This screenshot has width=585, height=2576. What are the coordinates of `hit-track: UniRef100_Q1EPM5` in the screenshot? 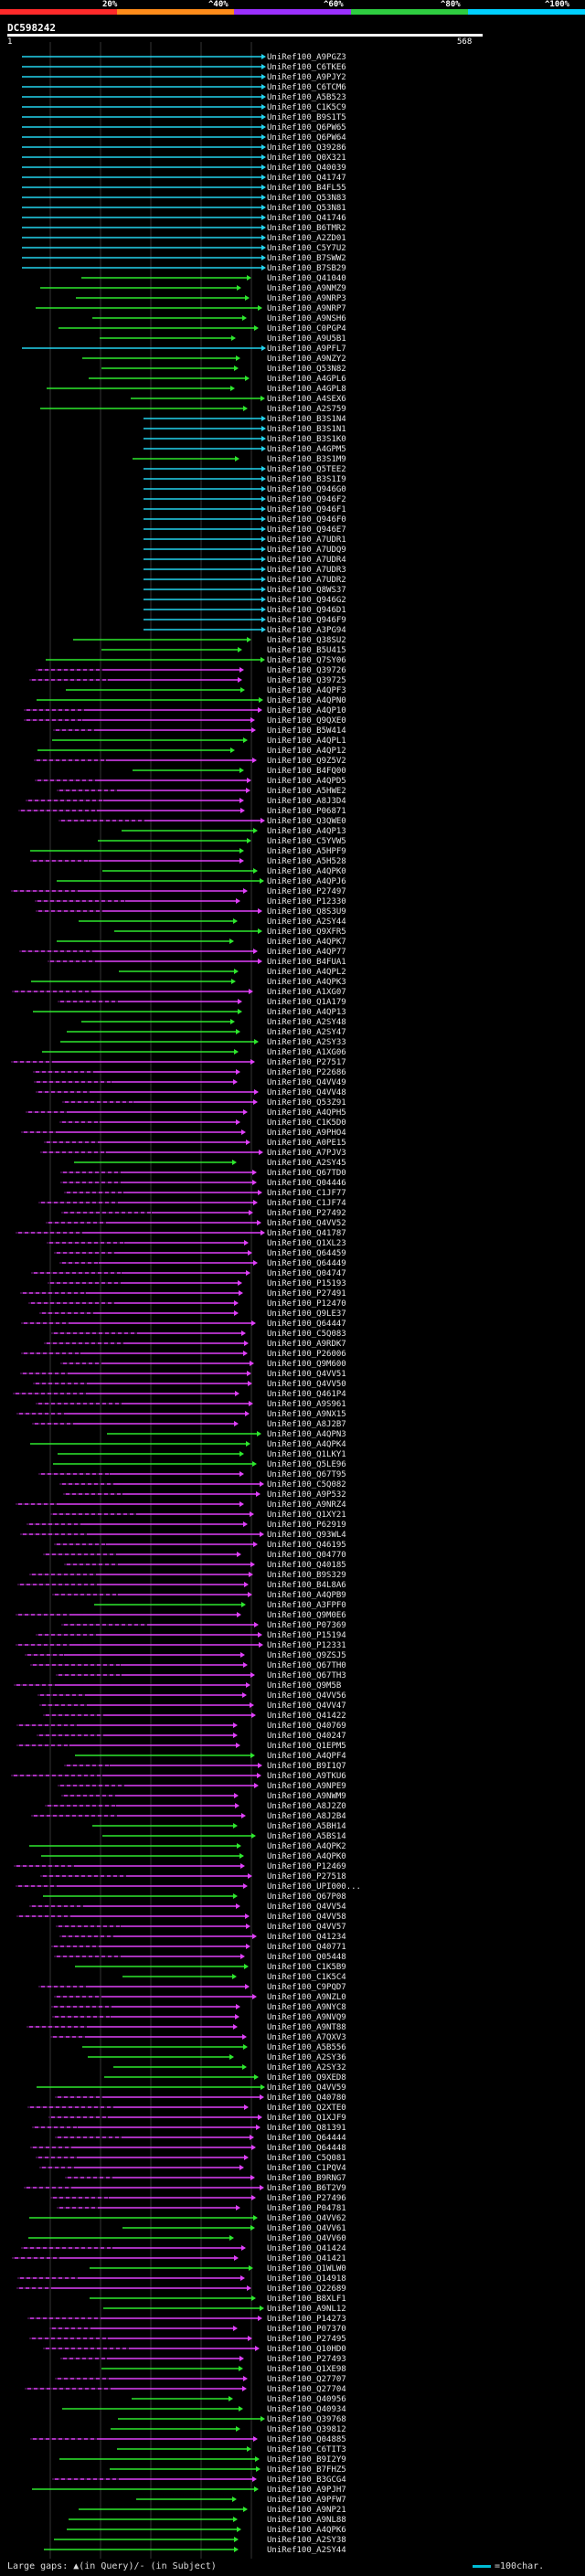 It's located at (181, 1746).